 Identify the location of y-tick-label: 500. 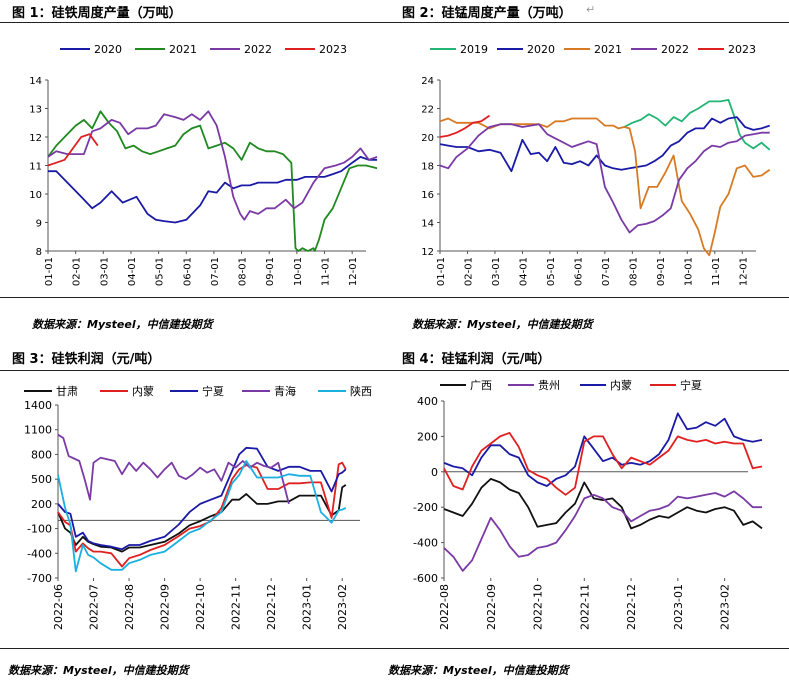
(41, 479).